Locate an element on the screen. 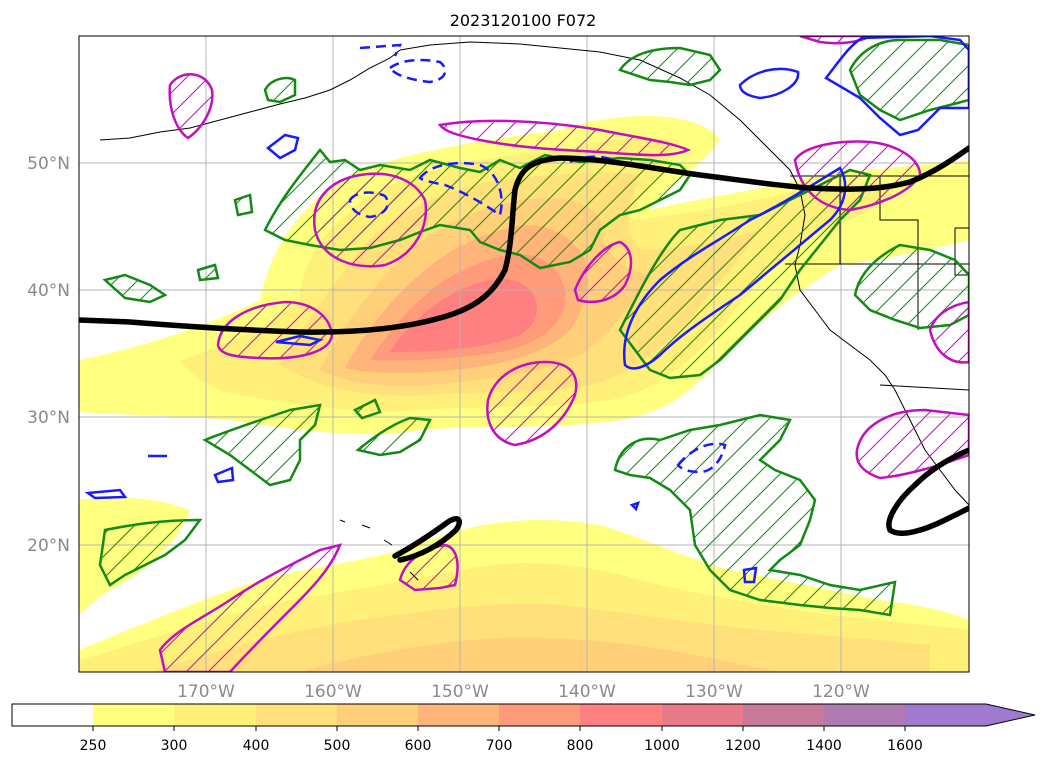  lon-label-140w: 140°W is located at coordinates (587, 692).